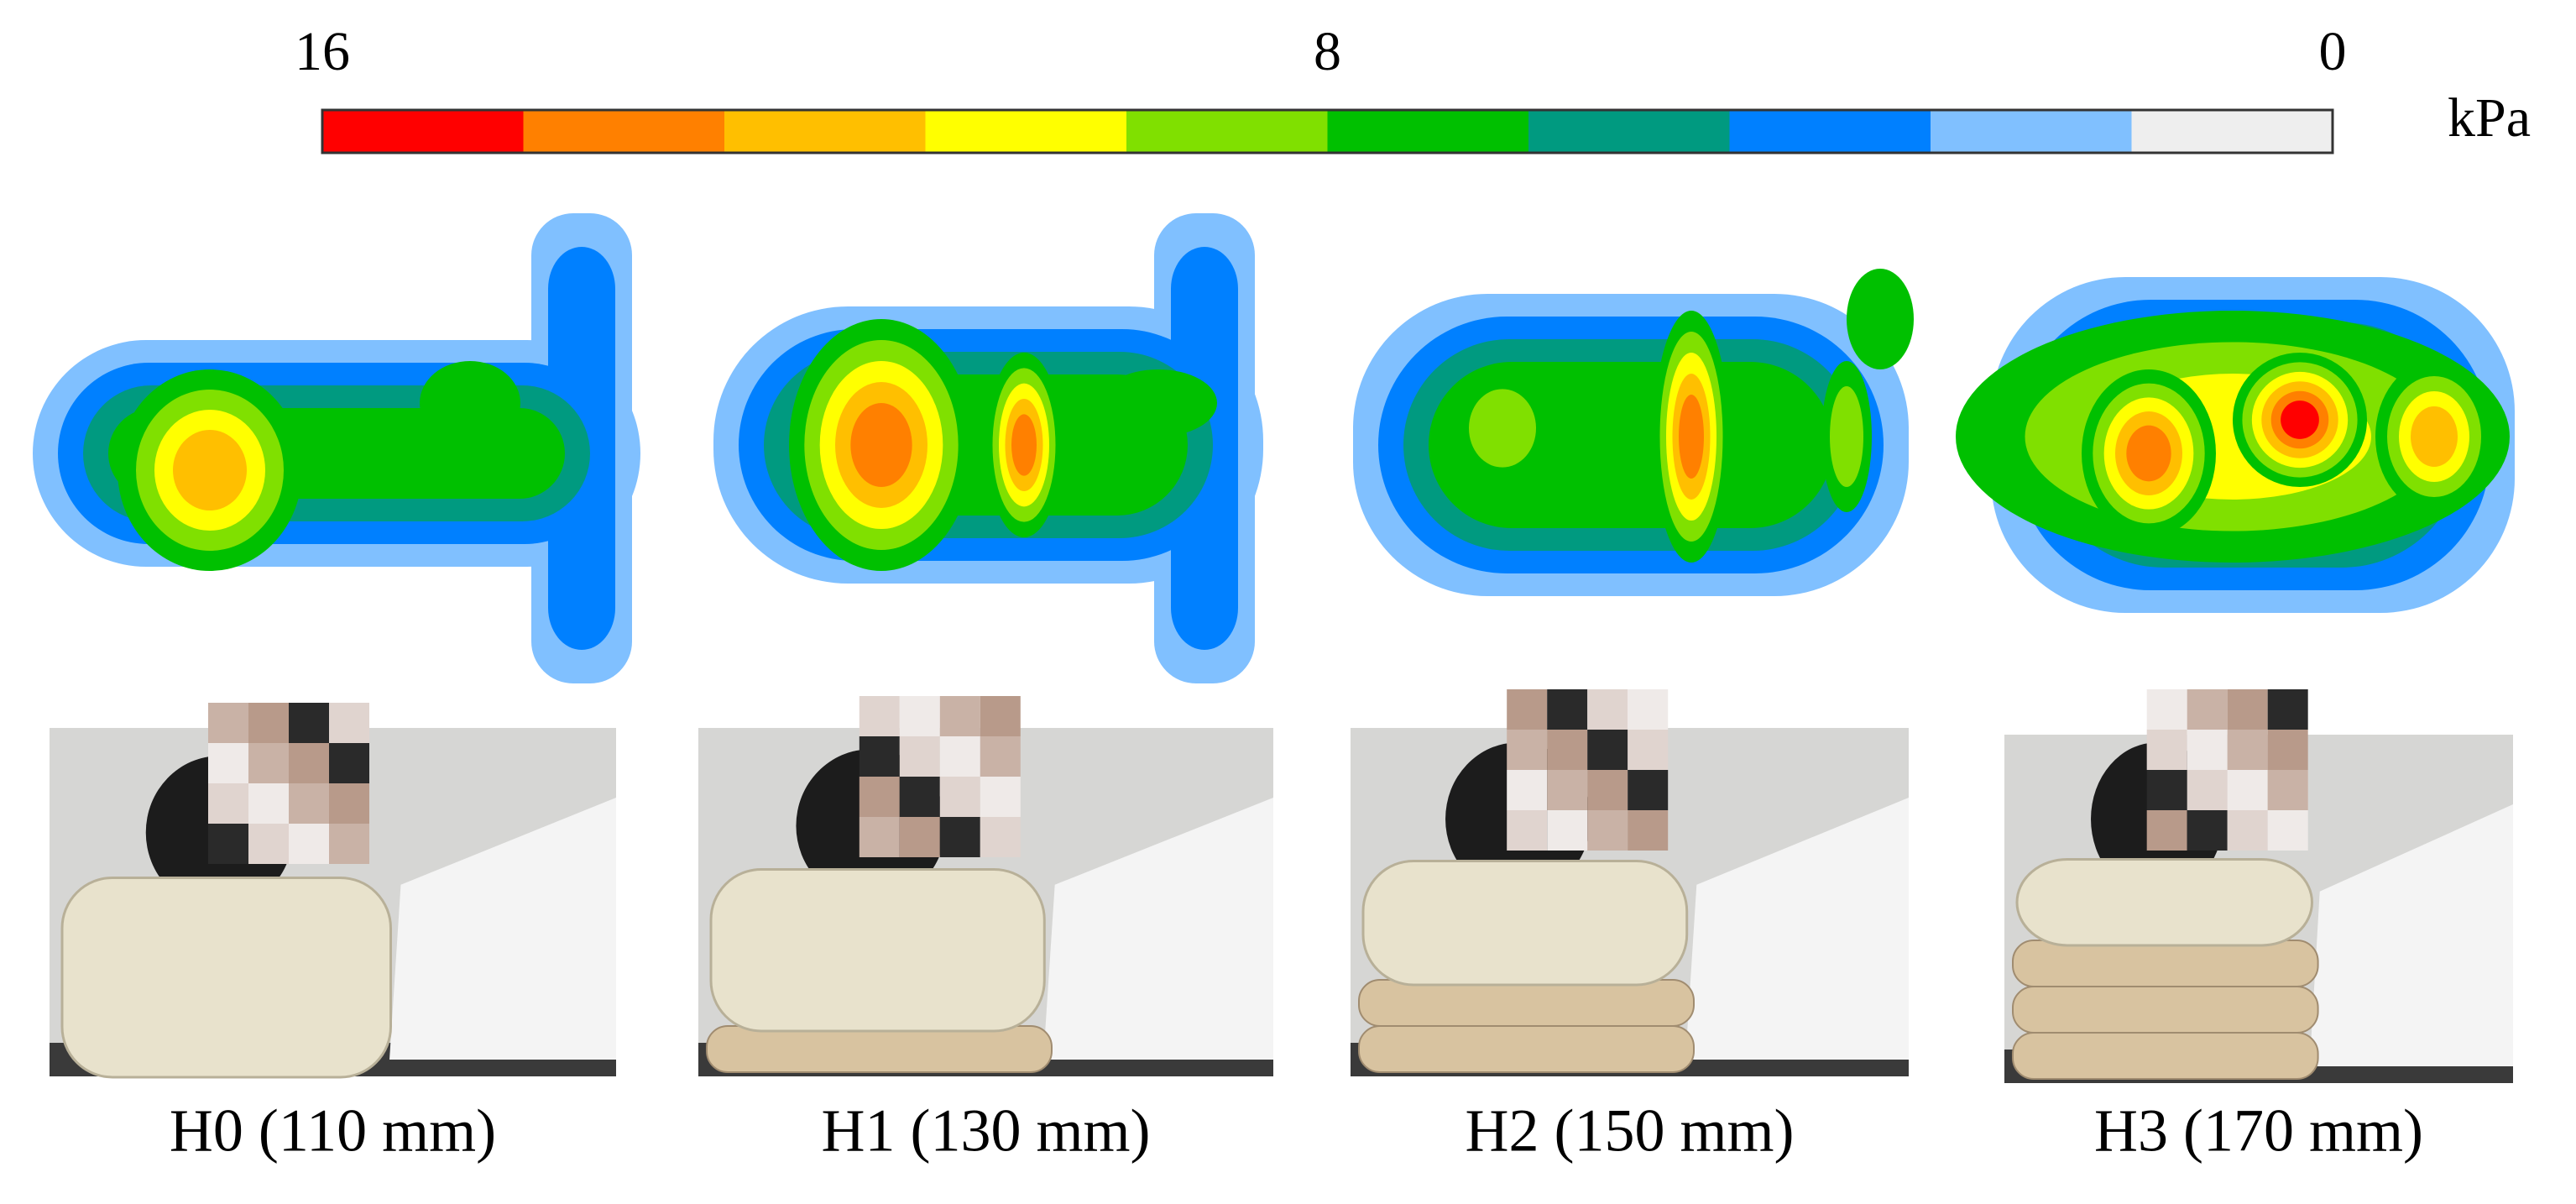  What do you see at coordinates (1630, 1131) in the screenshot?
I see `panel-label: H2 (150 mm)` at bounding box center [1630, 1131].